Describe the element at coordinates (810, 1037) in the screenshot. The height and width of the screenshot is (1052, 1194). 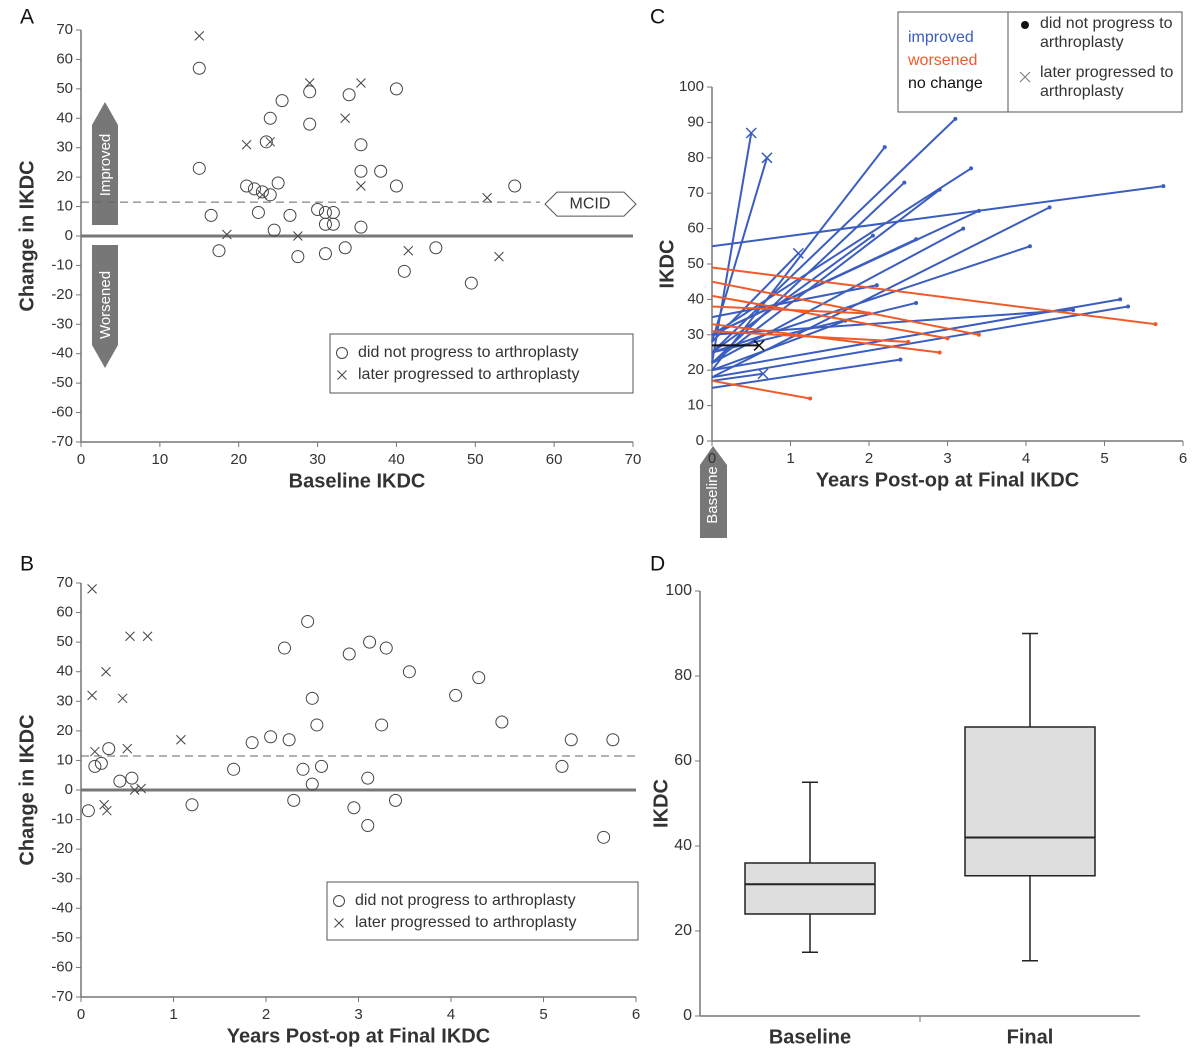
I see `x-tick-label: Baseline` at that location.